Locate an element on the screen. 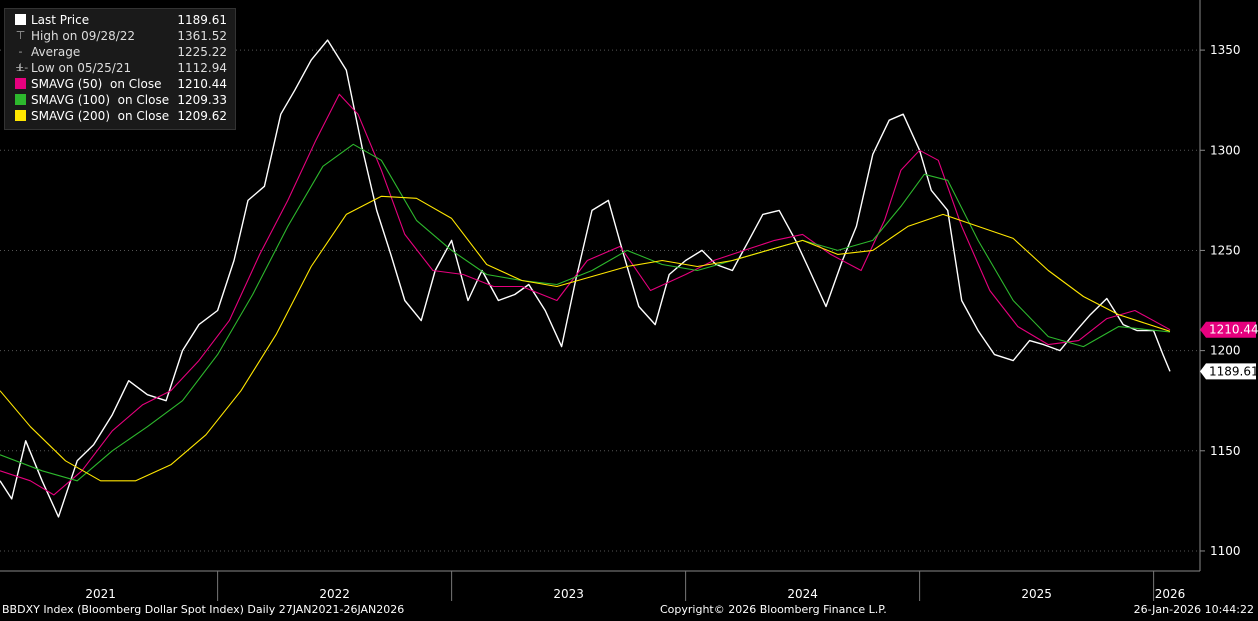  legend-value: 1225.22 is located at coordinates (202, 52).